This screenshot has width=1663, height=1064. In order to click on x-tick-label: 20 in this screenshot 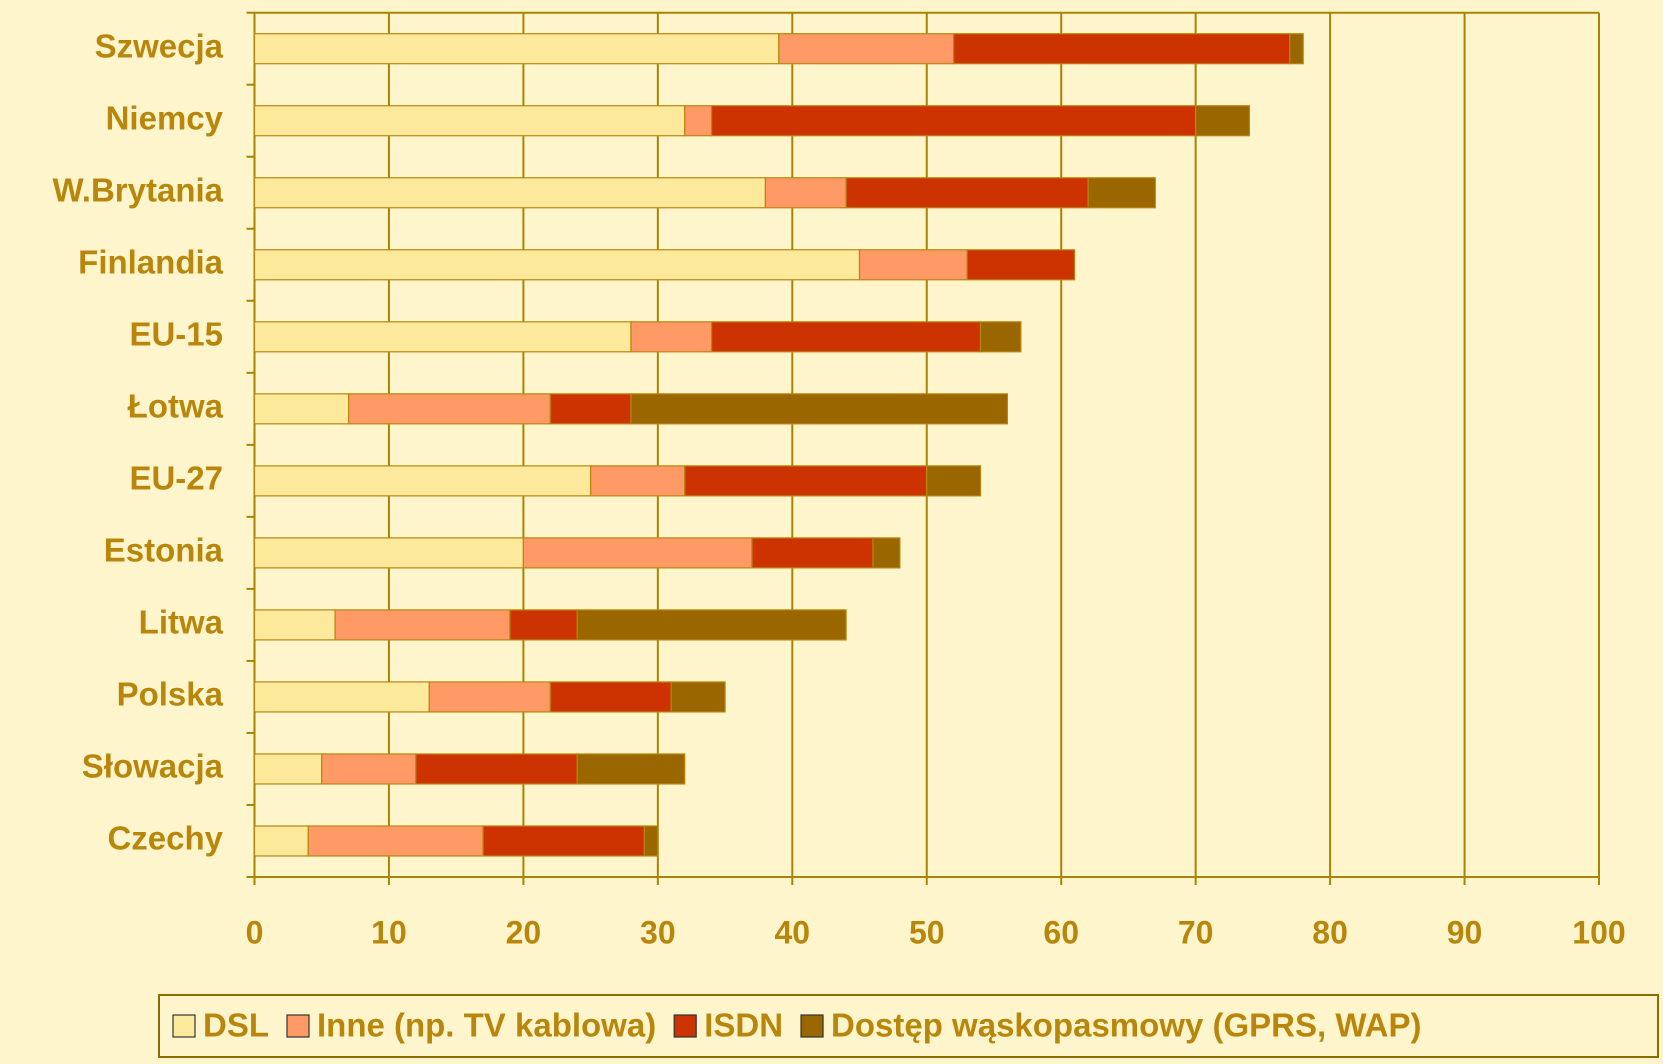, I will do `click(524, 932)`.